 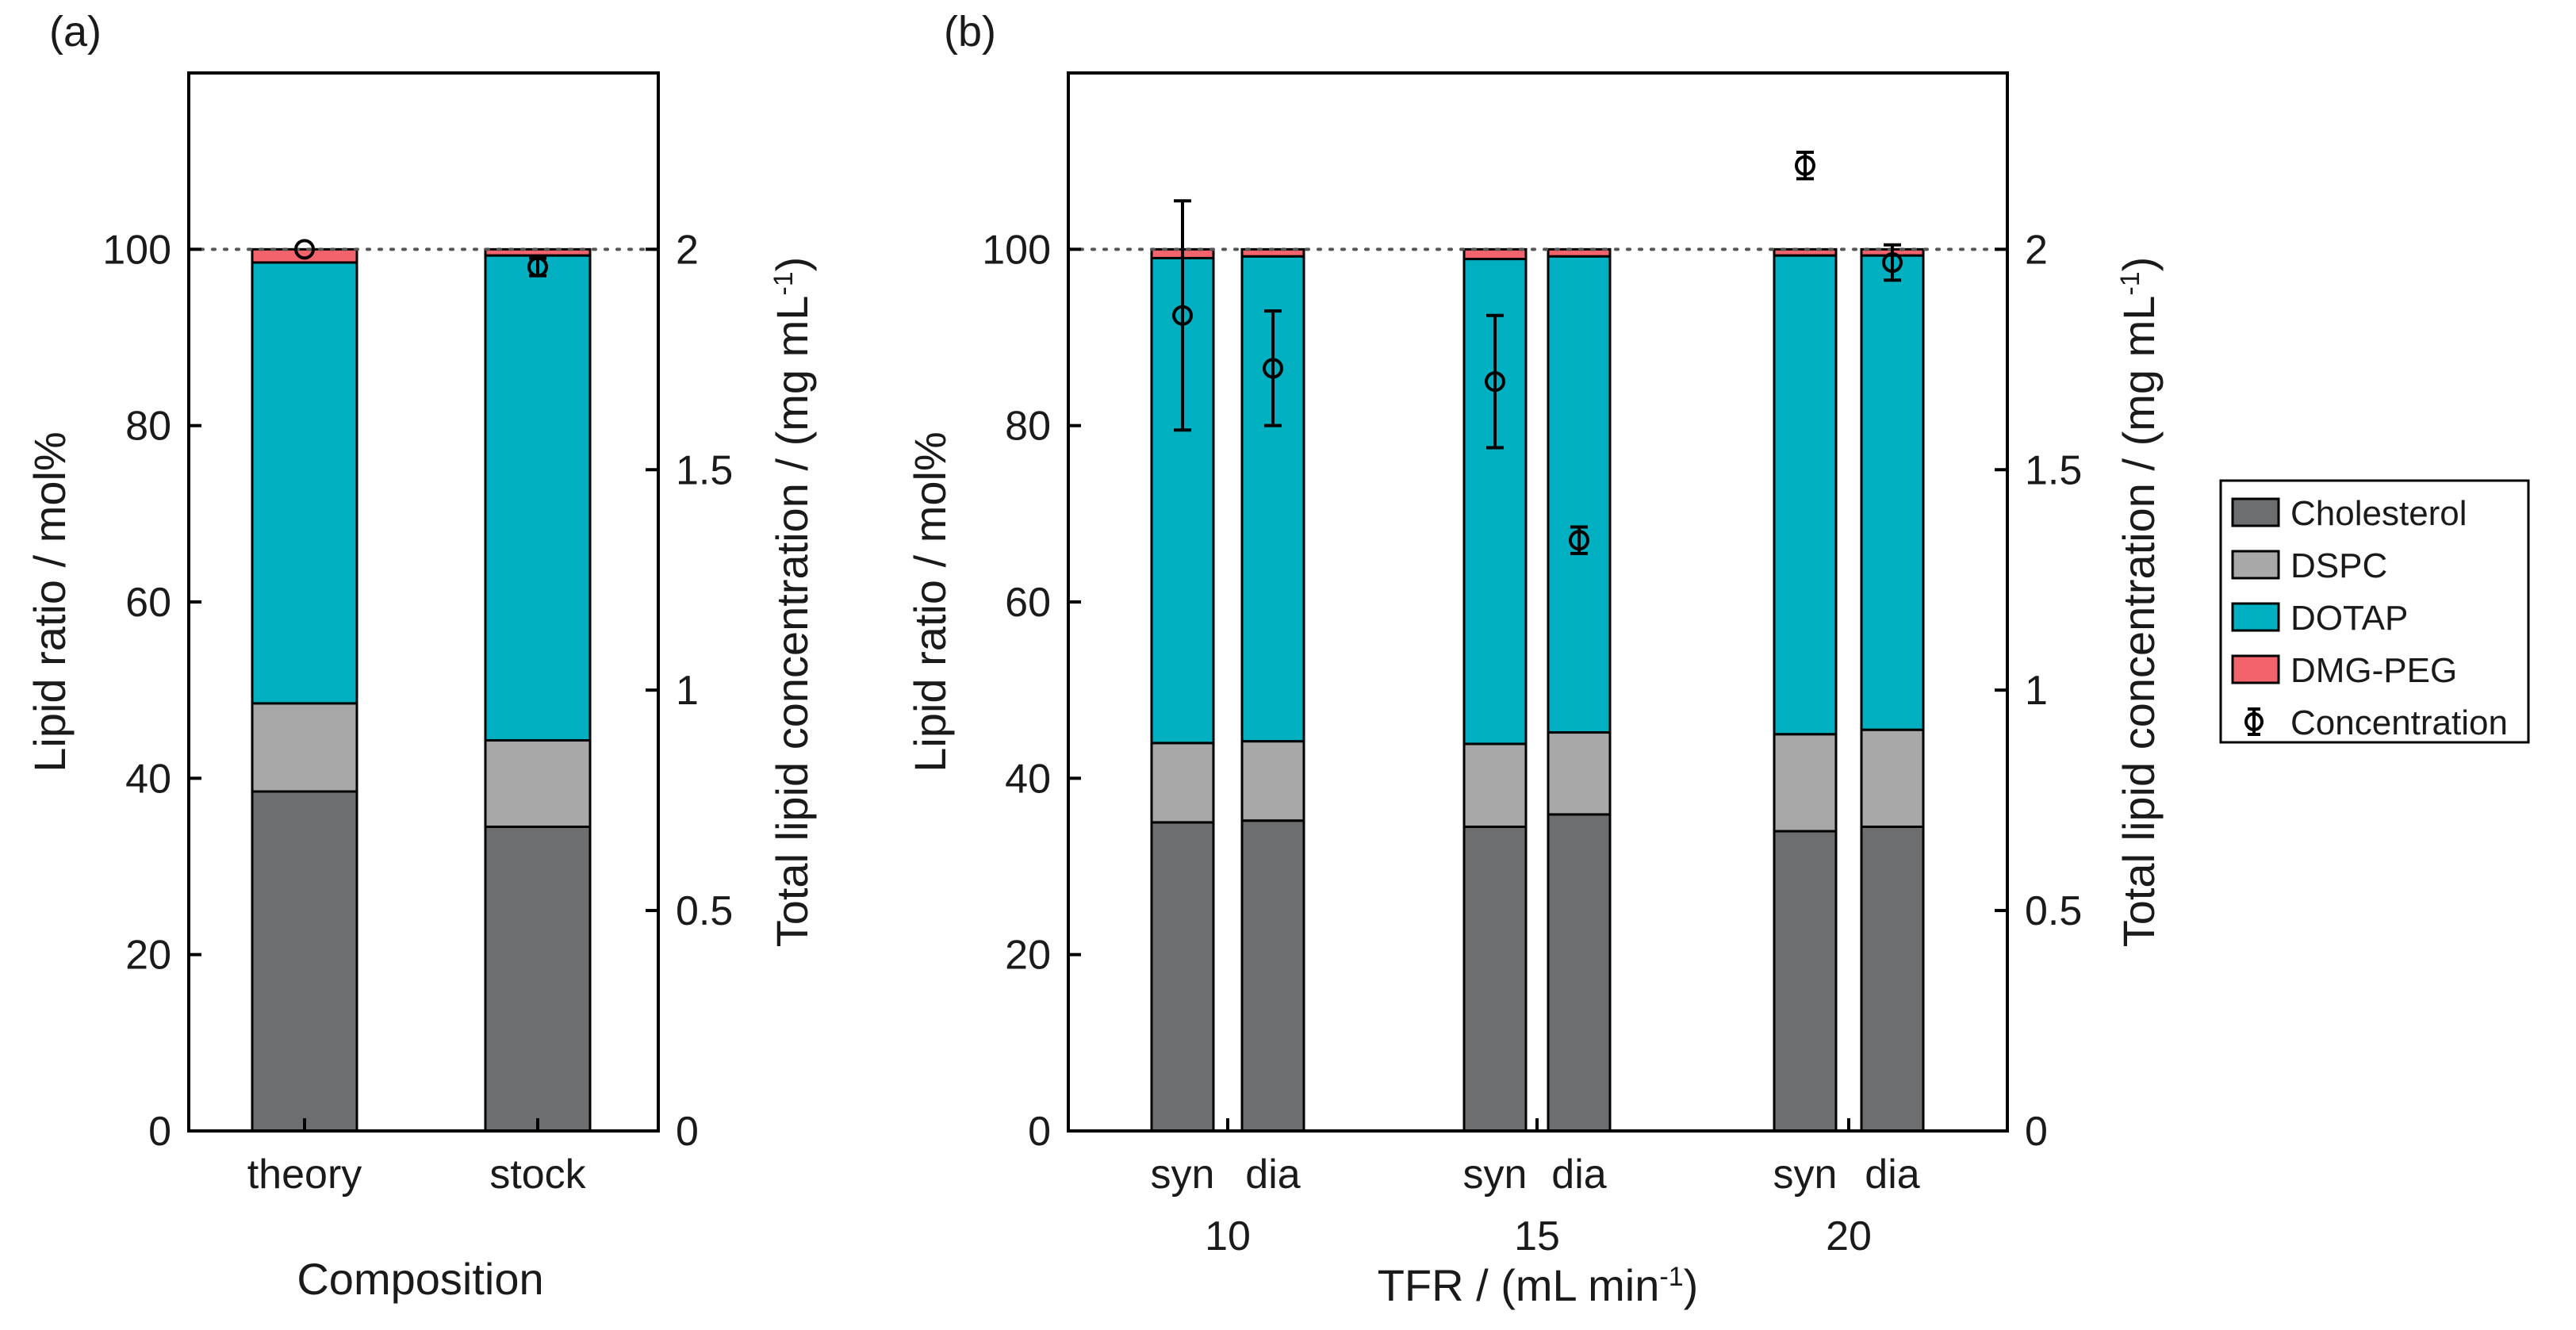 What do you see at coordinates (136, 691) in the screenshot?
I see `panel-a-y-tick-labels: 0 20 40 60 80 100` at bounding box center [136, 691].